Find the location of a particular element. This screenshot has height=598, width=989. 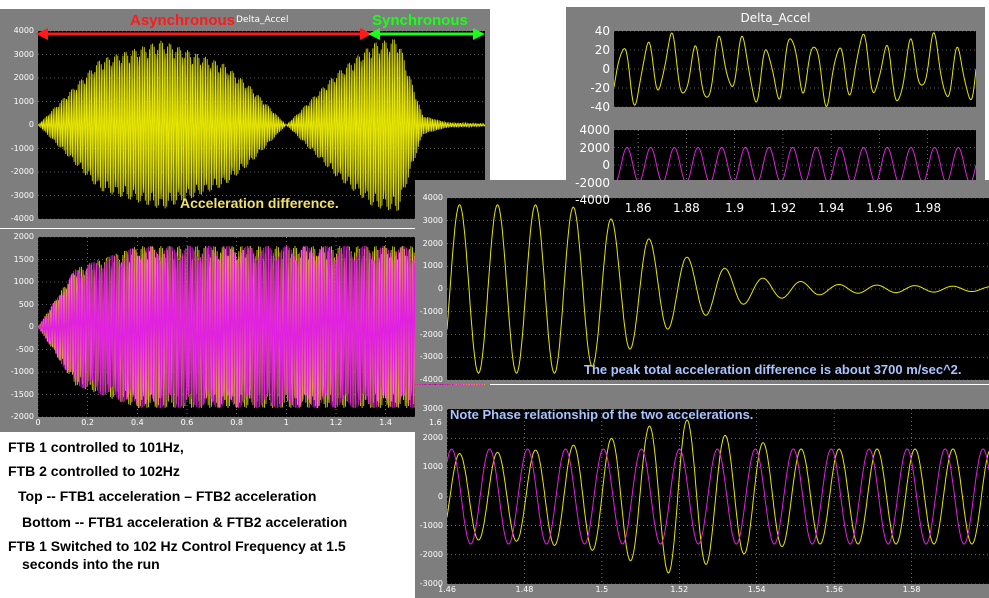

x-tick-label: 0 is located at coordinates (38, 422).